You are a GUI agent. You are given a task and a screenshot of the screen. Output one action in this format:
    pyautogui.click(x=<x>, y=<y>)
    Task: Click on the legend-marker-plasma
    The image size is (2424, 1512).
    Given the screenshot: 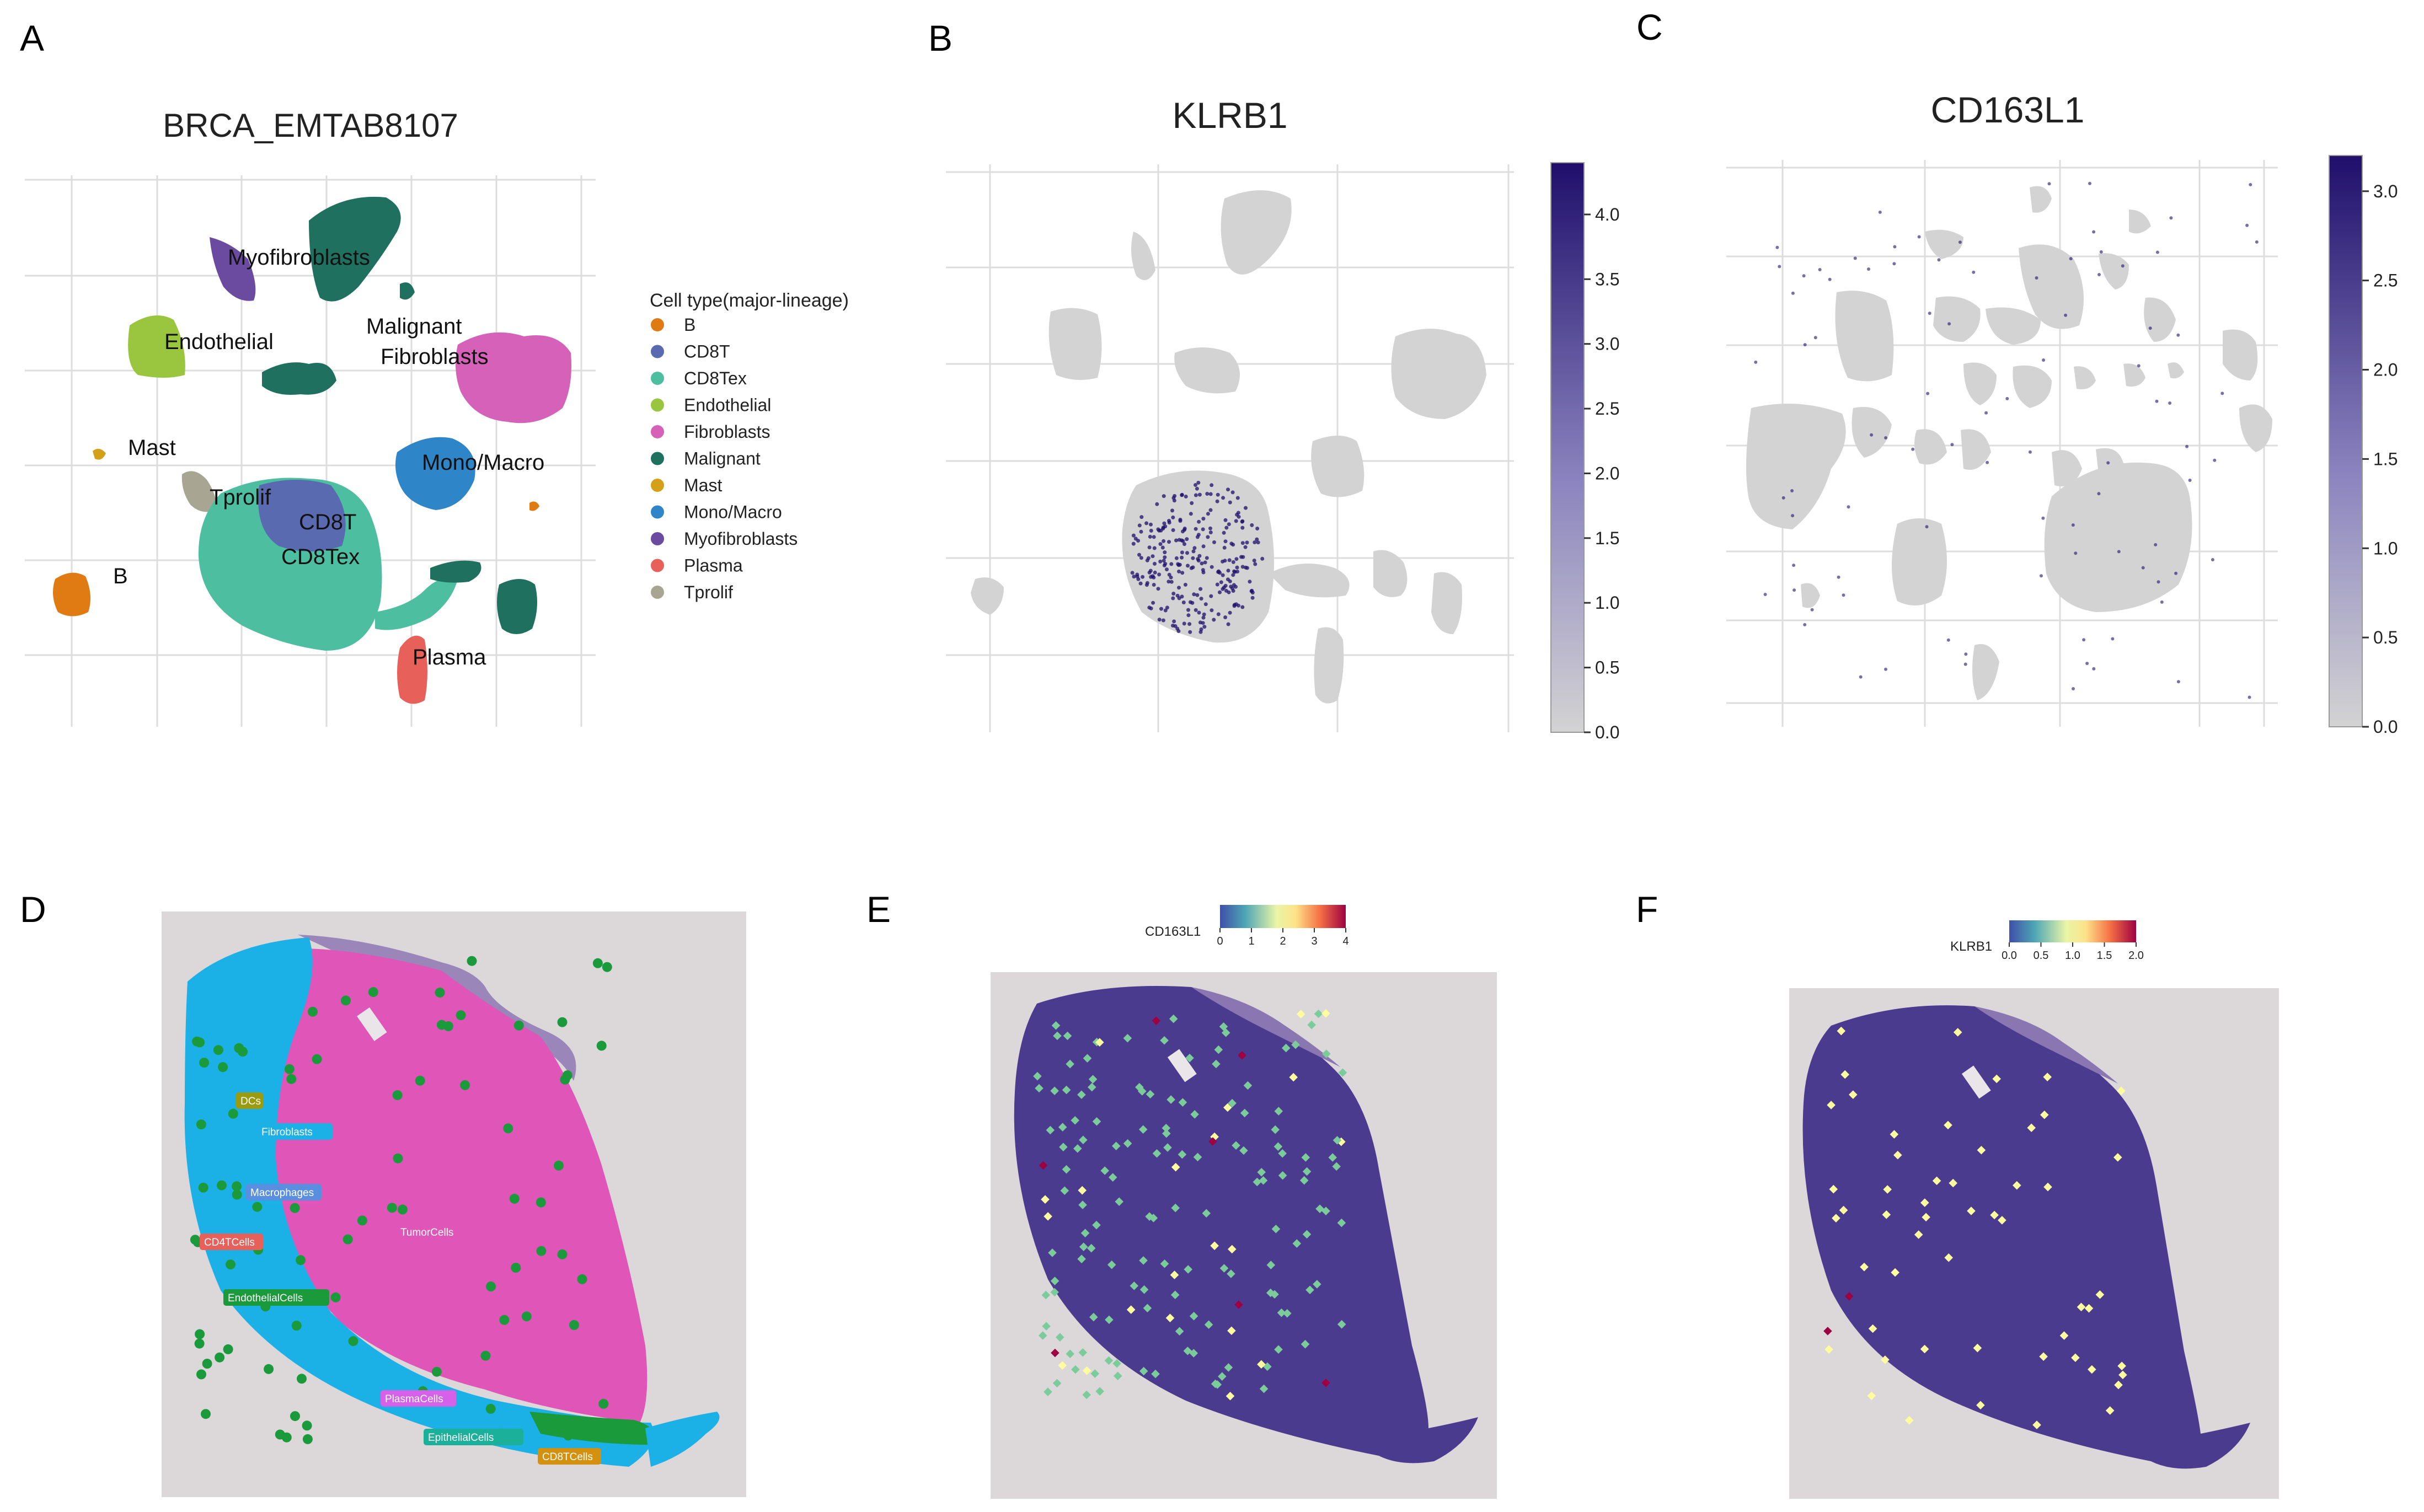 What is the action you would take?
    pyautogui.click(x=657, y=565)
    